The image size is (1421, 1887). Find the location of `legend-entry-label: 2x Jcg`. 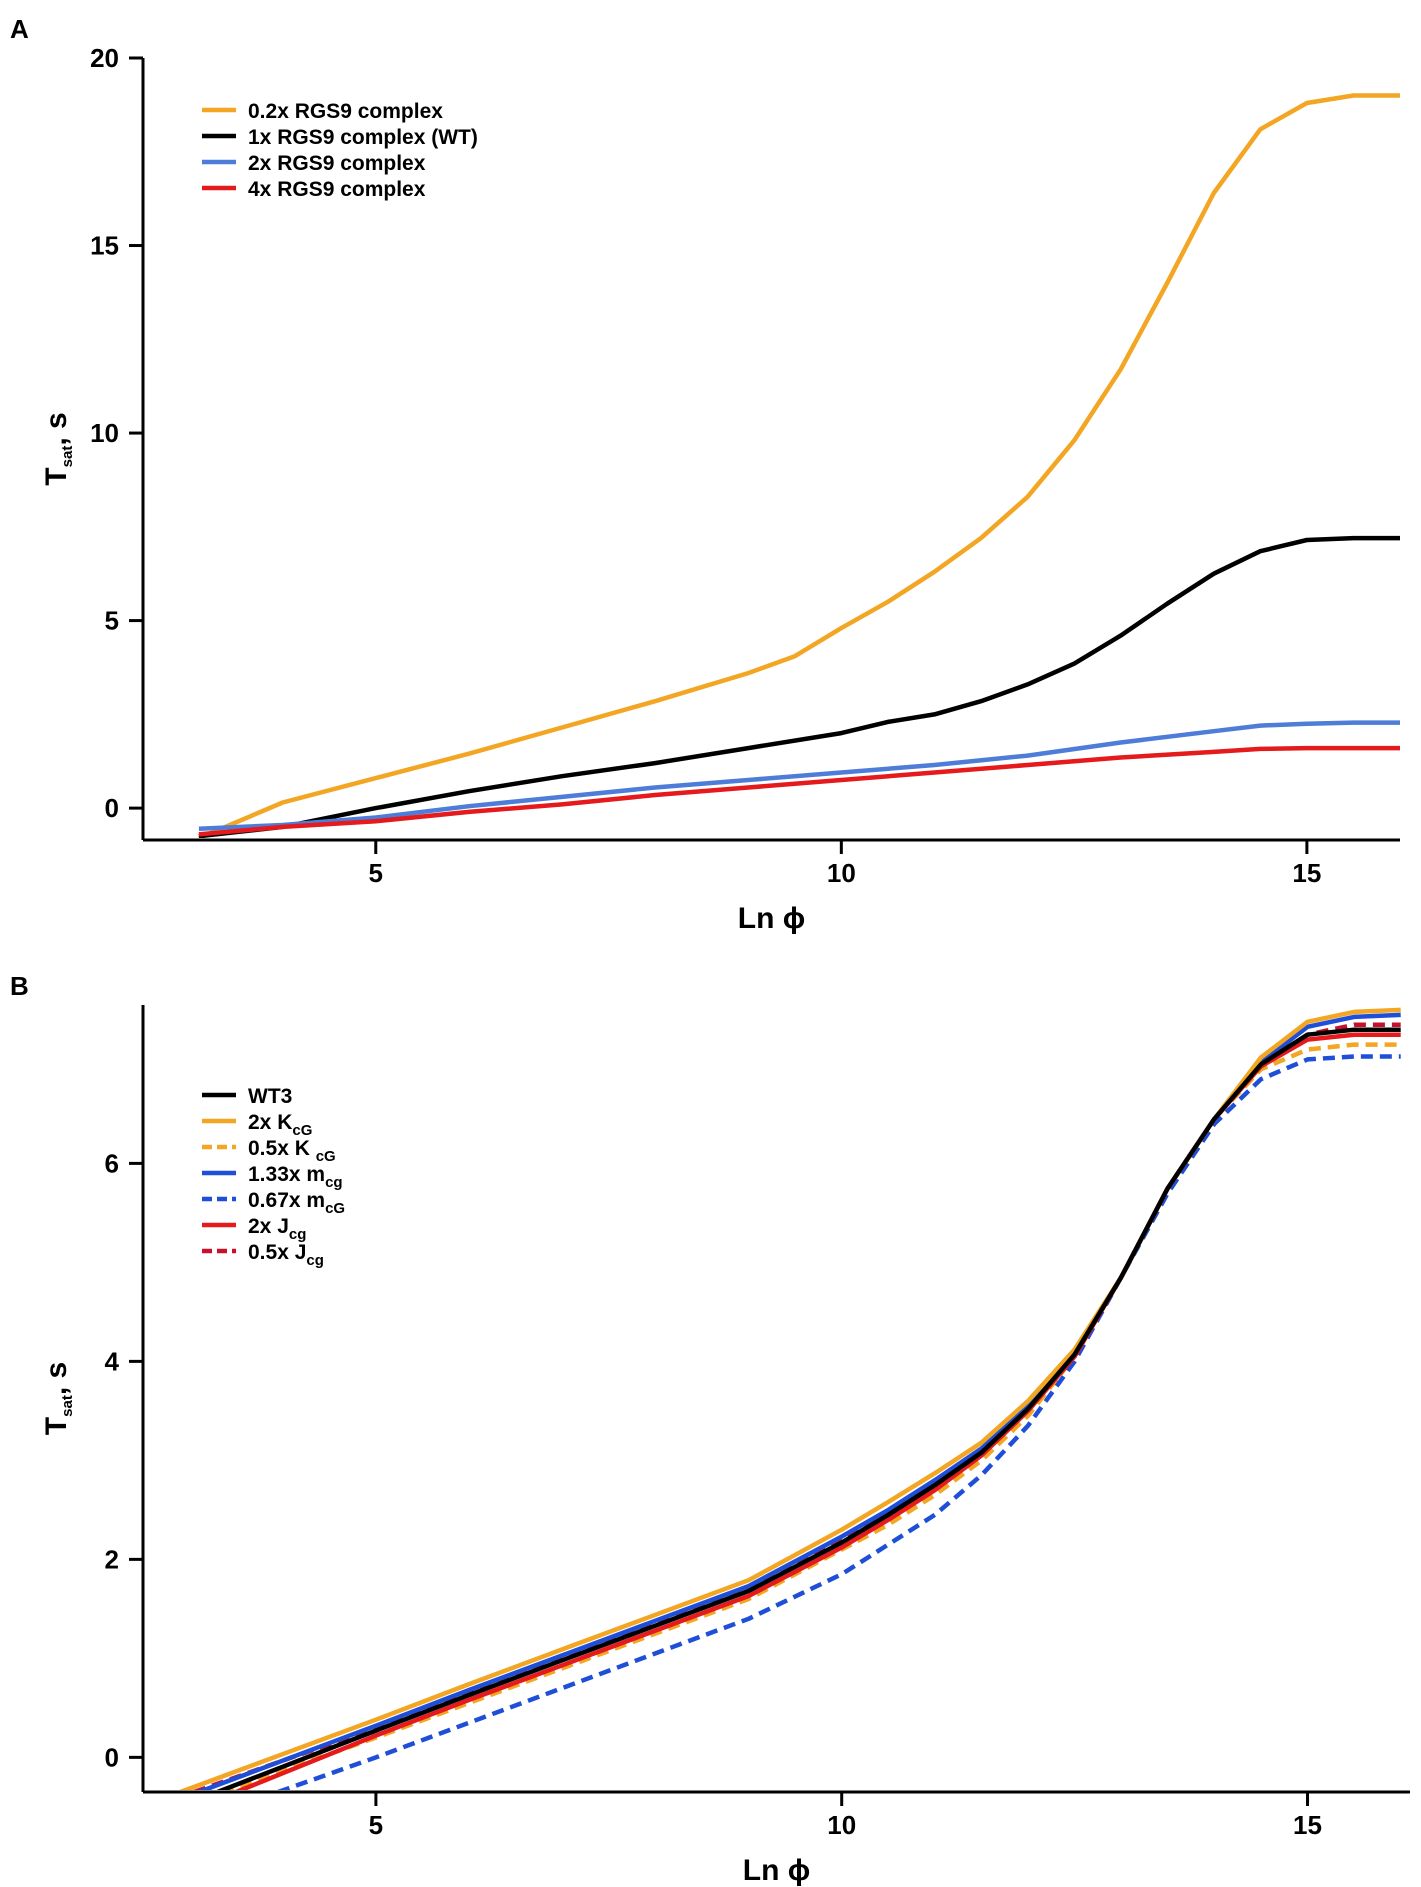

legend-entry-label: 2x Jcg is located at coordinates (277, 1229).